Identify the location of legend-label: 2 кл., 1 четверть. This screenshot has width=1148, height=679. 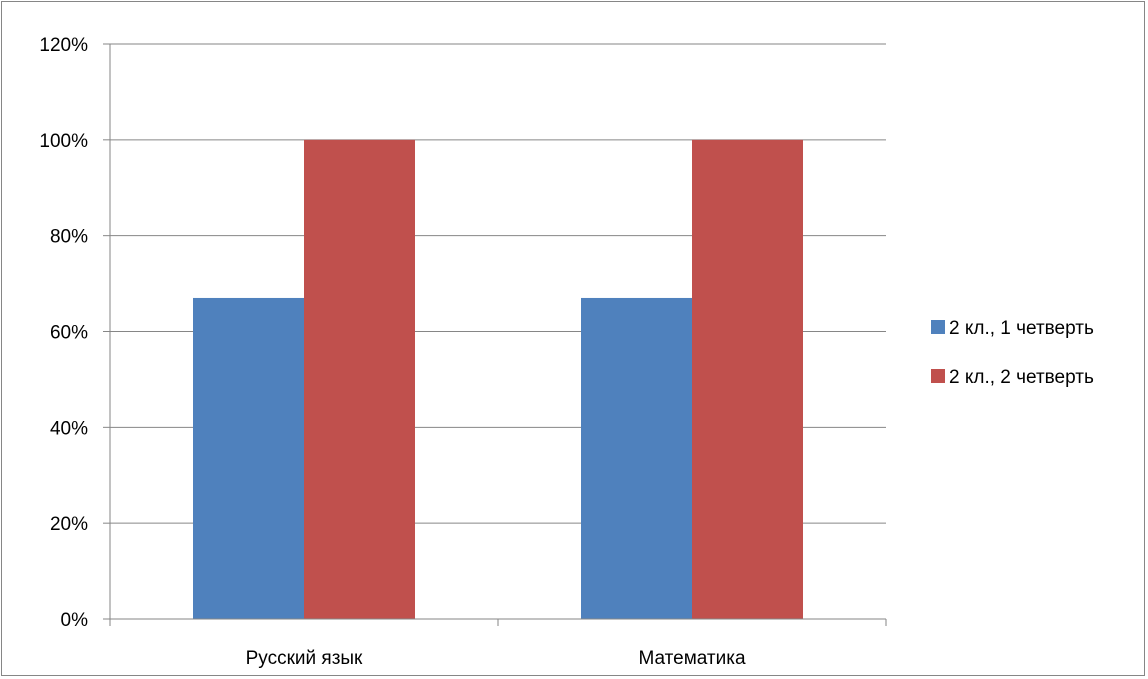
(1021, 328).